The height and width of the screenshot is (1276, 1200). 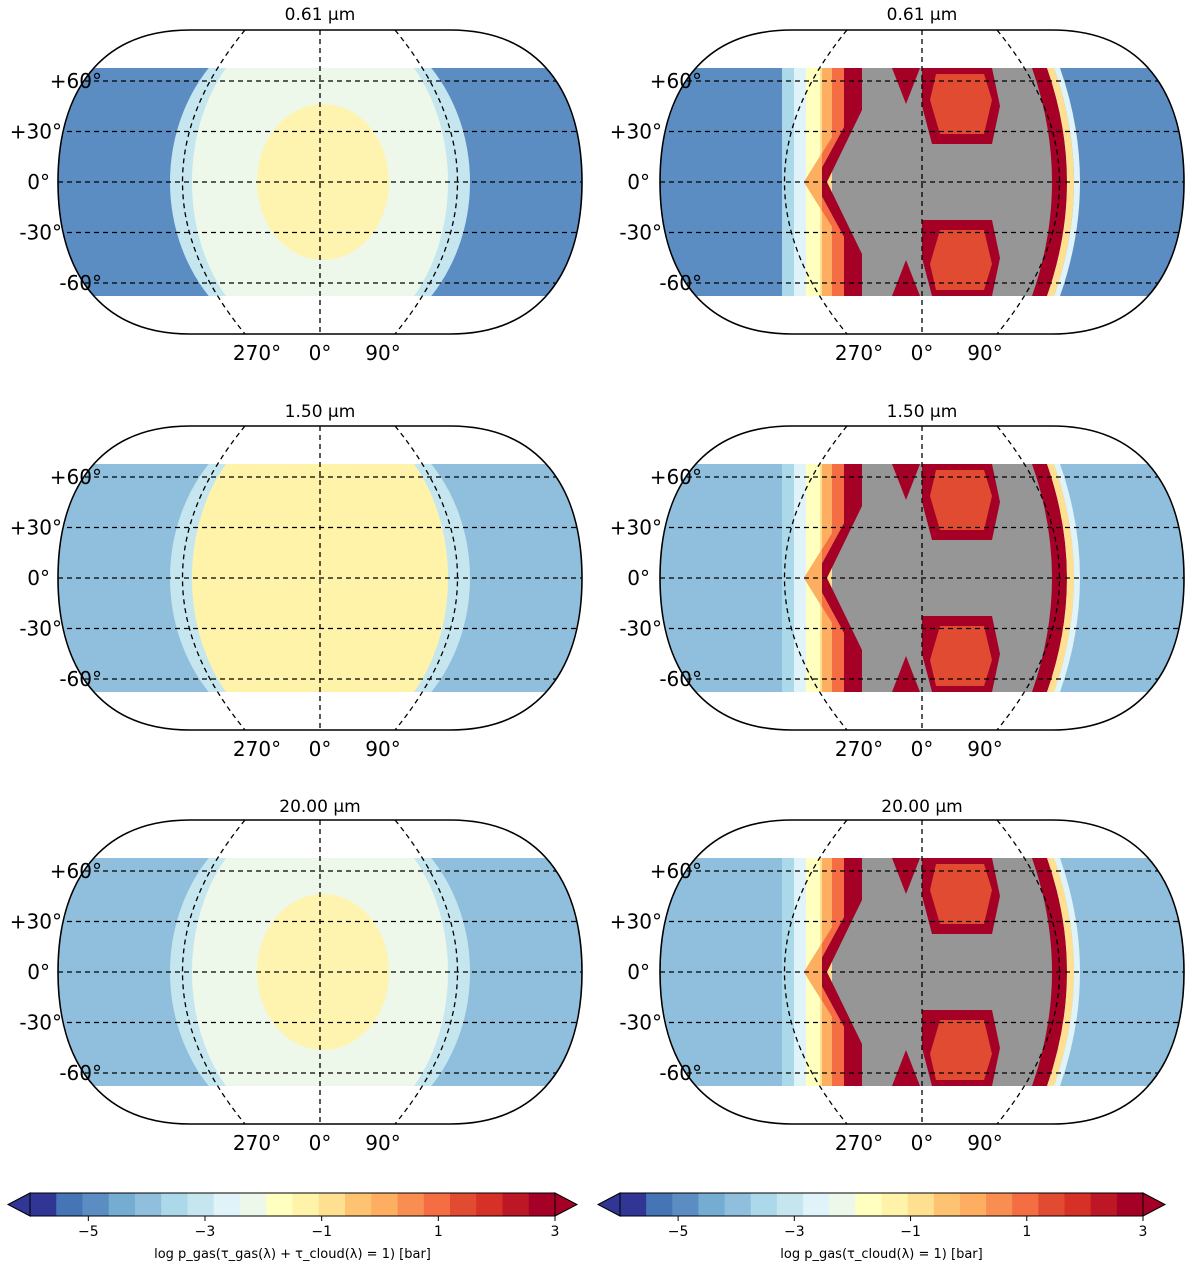 I want to click on map-panel-2: 0.61 μm +60° +30° 0° -30° -60° 270° 0° 90°, so click(x=897, y=185).